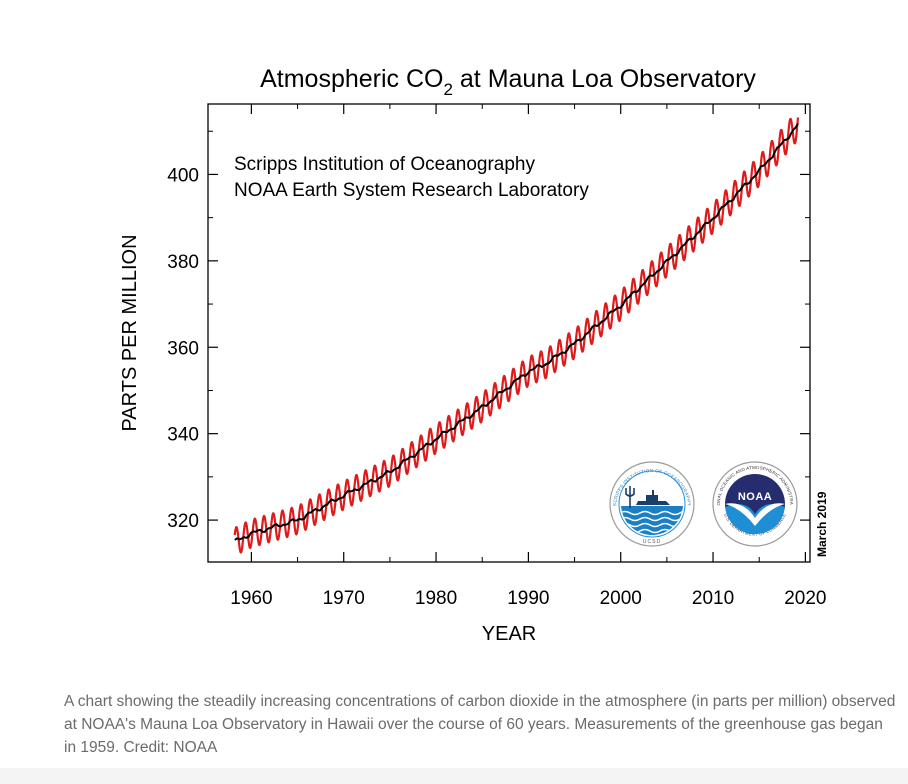  I want to click on x-tick-label: 2000, so click(621, 598).